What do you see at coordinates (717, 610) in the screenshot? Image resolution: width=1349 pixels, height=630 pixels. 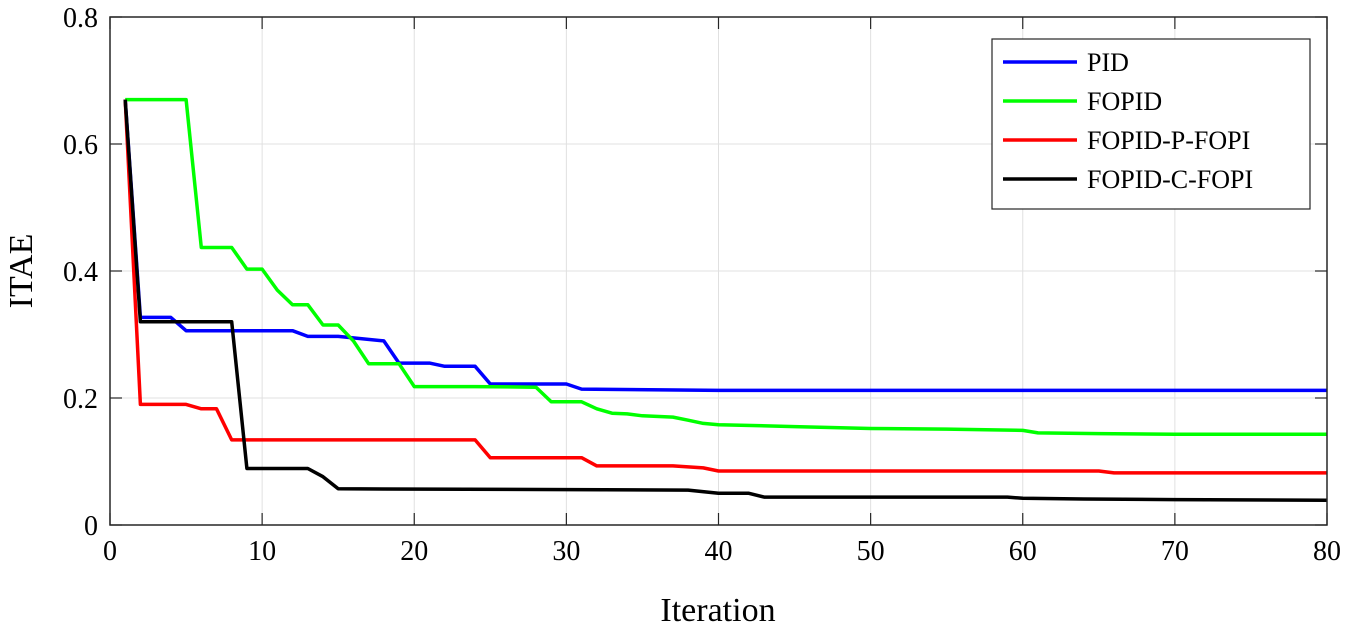 I see `x-axis-title: Iteration` at bounding box center [717, 610].